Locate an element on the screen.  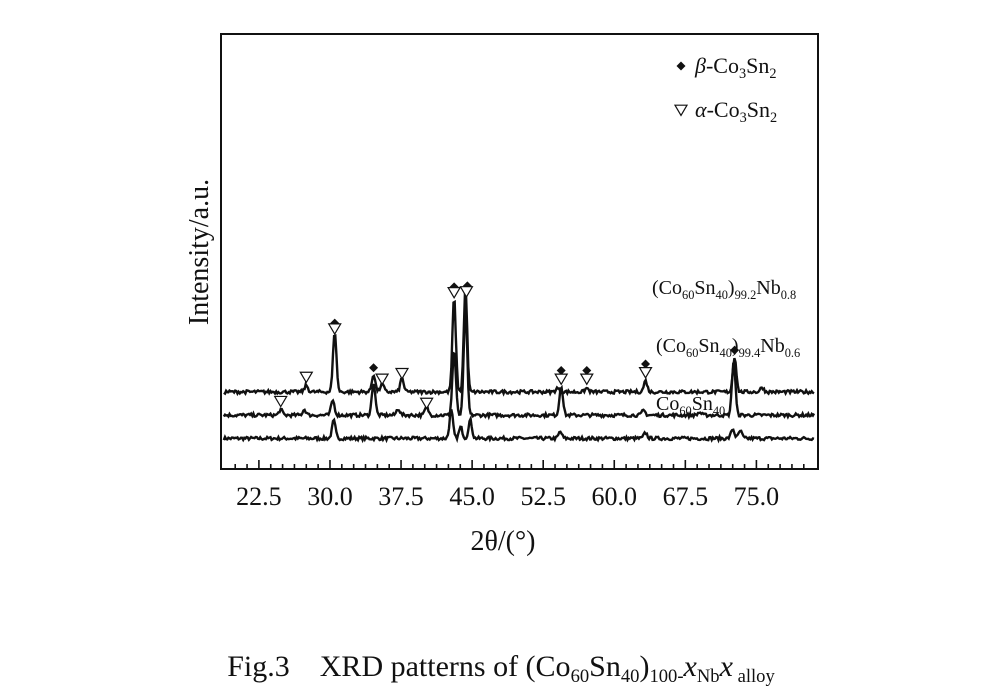
x-axis-label: 2θ/(°) is located at coordinates (502, 541).